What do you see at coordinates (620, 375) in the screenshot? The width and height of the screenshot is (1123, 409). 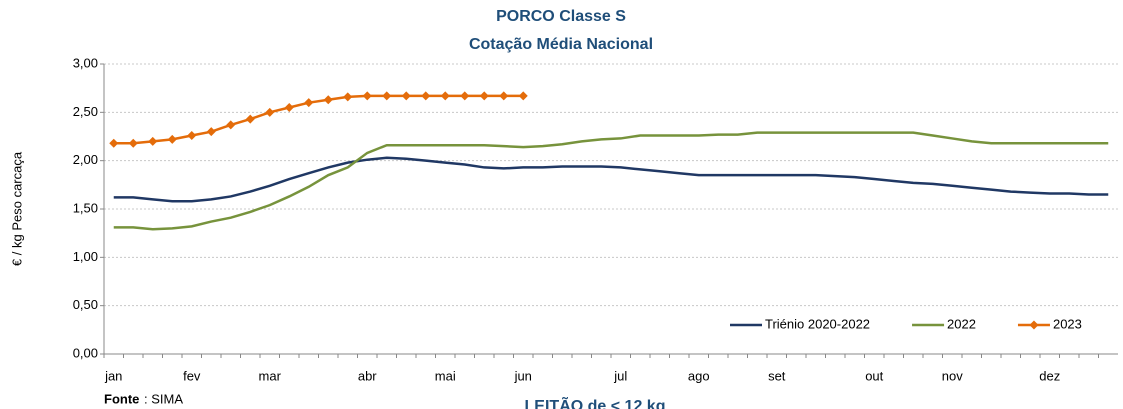 I see `x-tick-label: jul` at bounding box center [620, 375].